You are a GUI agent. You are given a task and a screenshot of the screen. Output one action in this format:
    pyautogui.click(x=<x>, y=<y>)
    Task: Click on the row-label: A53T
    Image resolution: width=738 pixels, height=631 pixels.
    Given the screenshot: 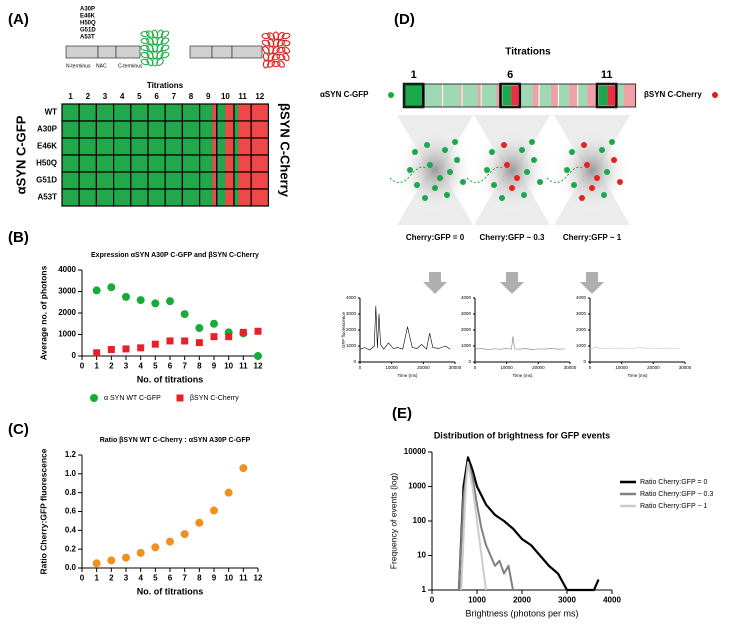 What is the action you would take?
    pyautogui.click(x=47, y=197)
    